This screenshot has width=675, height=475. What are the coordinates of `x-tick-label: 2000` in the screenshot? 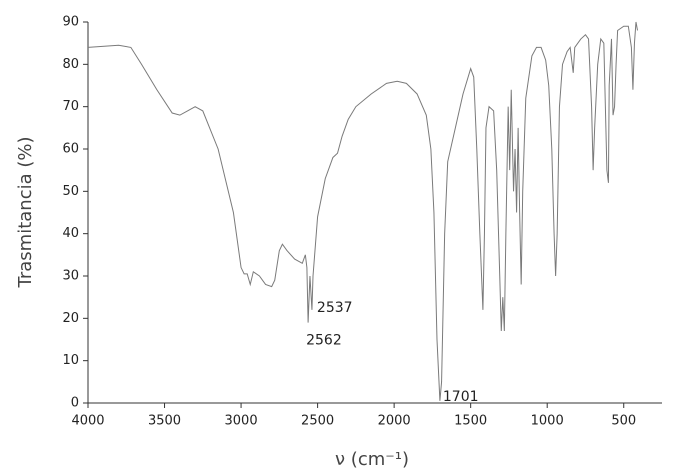 It's located at (394, 421).